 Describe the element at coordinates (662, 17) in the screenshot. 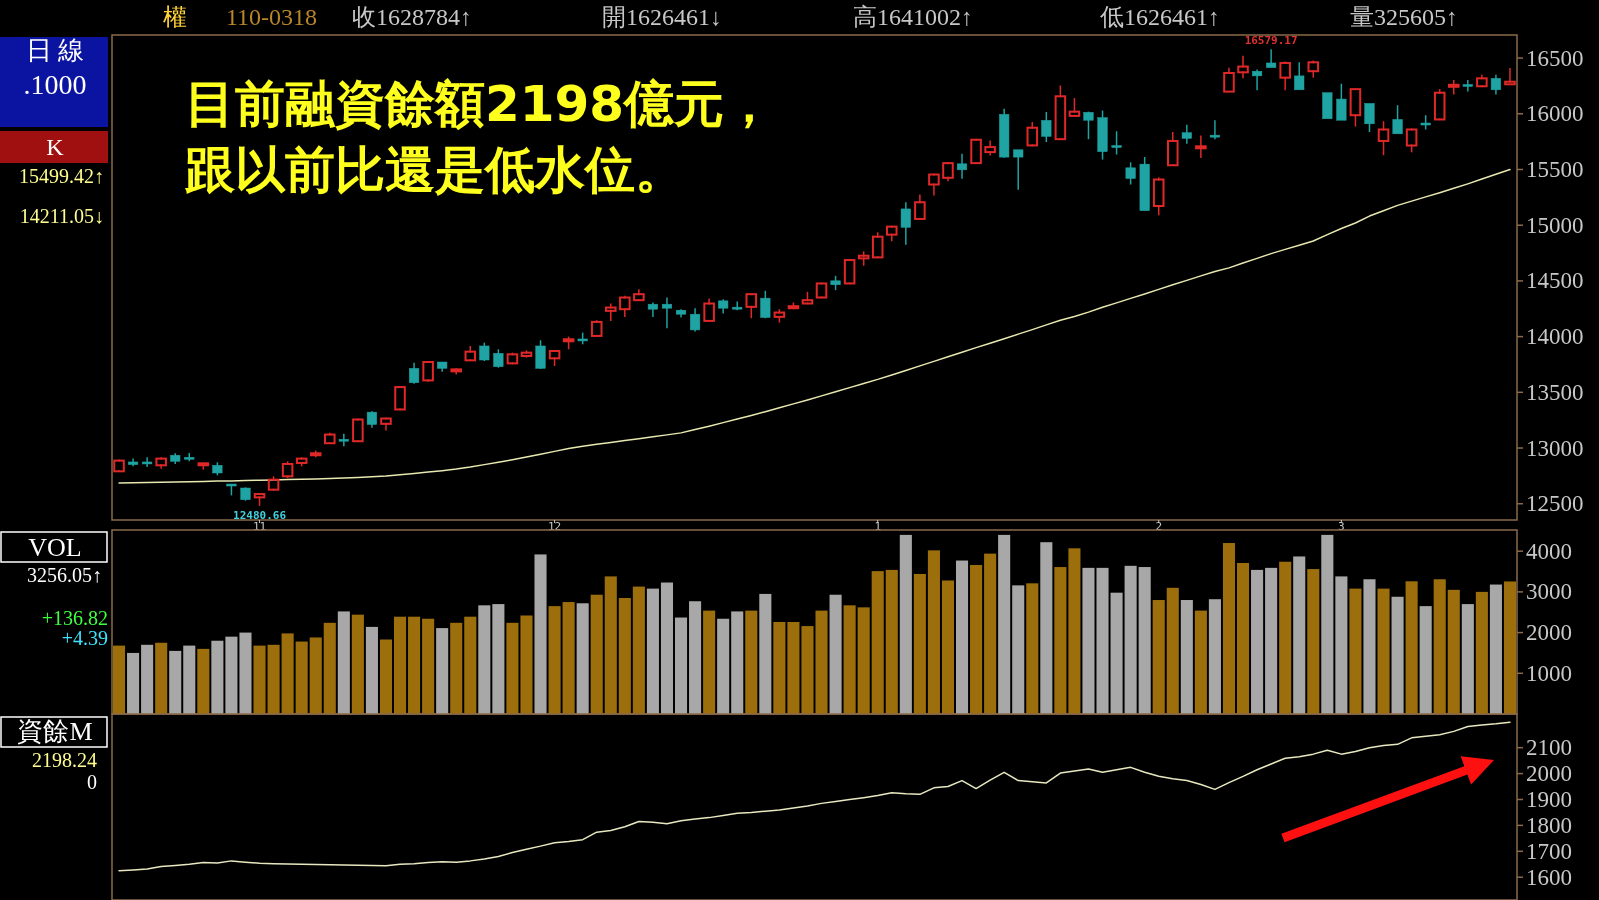

I see `text: 開1626461↓` at that location.